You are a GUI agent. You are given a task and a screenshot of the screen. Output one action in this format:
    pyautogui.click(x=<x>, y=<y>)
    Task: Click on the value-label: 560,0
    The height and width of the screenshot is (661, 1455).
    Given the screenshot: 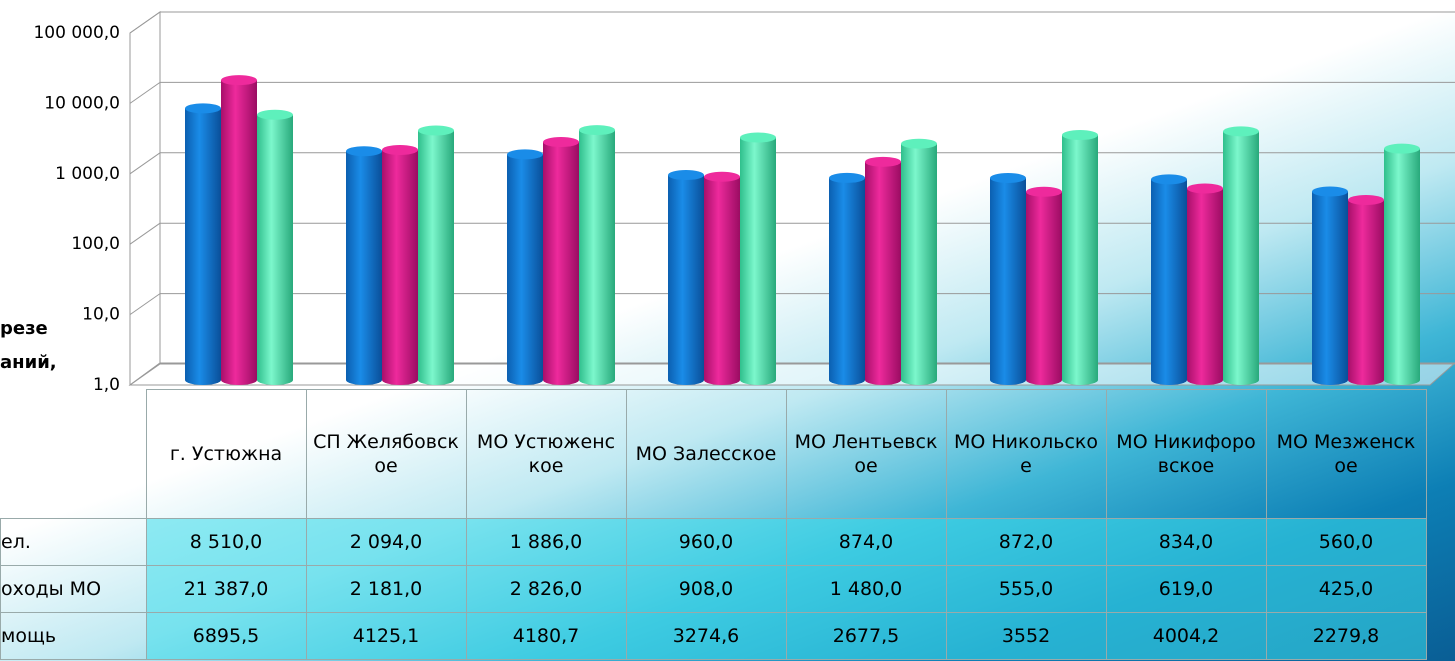 What is the action you would take?
    pyautogui.click(x=1346, y=542)
    